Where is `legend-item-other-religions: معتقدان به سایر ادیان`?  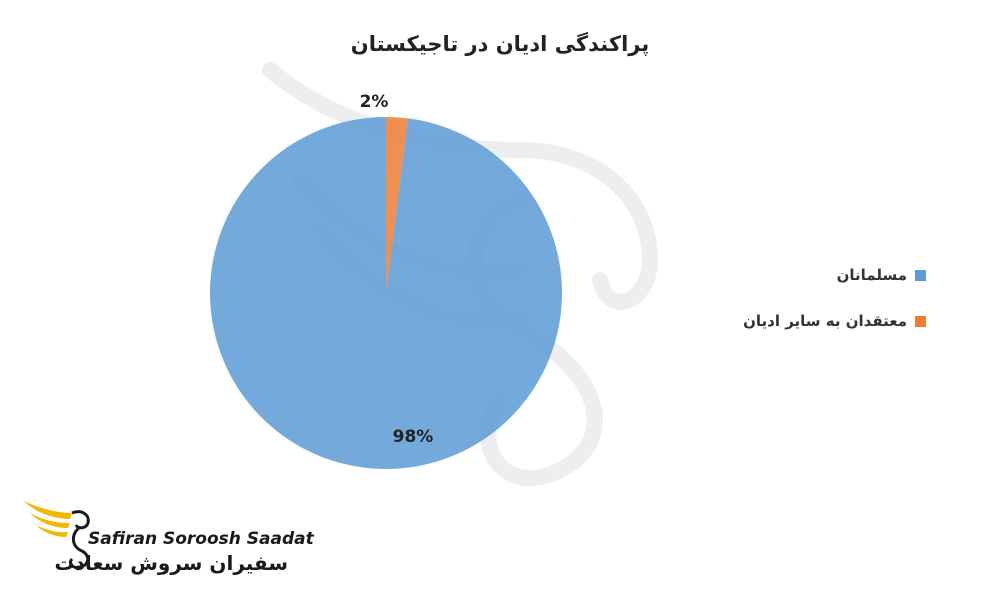 legend-item-other-religions: معتقدان به سایر ادیان is located at coordinates (821, 321).